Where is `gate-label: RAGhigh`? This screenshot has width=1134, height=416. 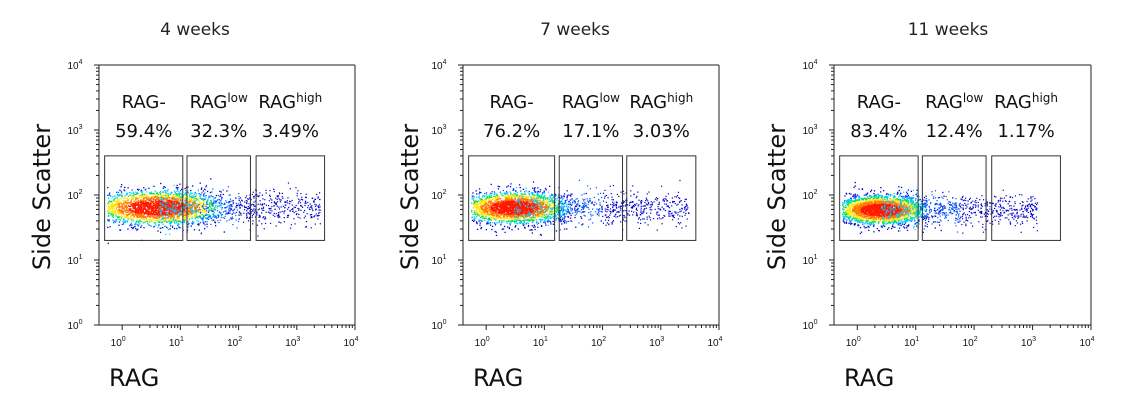 gate-label: RAGhigh is located at coordinates (290, 102).